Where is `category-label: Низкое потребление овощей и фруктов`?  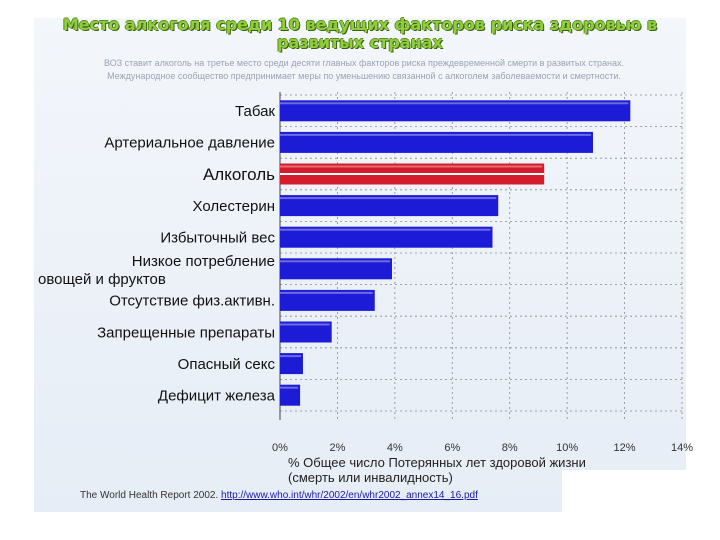 category-label: Низкое потребление овощей и фруктов is located at coordinates (156, 270).